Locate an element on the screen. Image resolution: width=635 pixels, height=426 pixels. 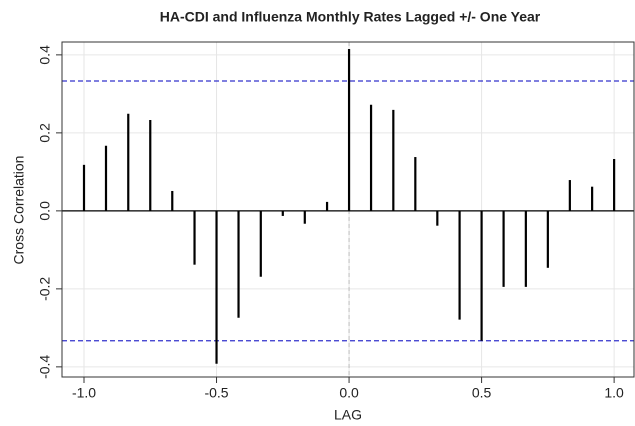
y-tick-label: 0.0 is located at coordinates (45, 211).